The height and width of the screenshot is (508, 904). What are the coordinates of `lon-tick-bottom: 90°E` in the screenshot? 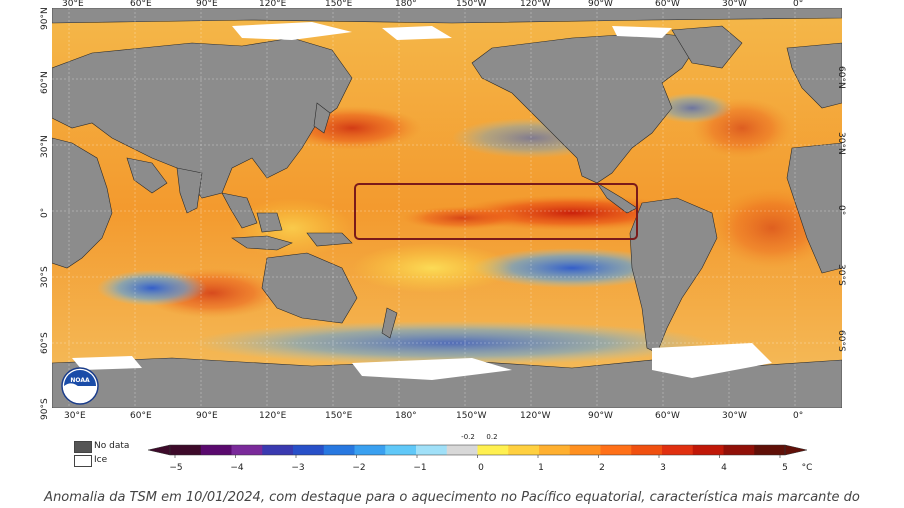 It's located at (207, 416).